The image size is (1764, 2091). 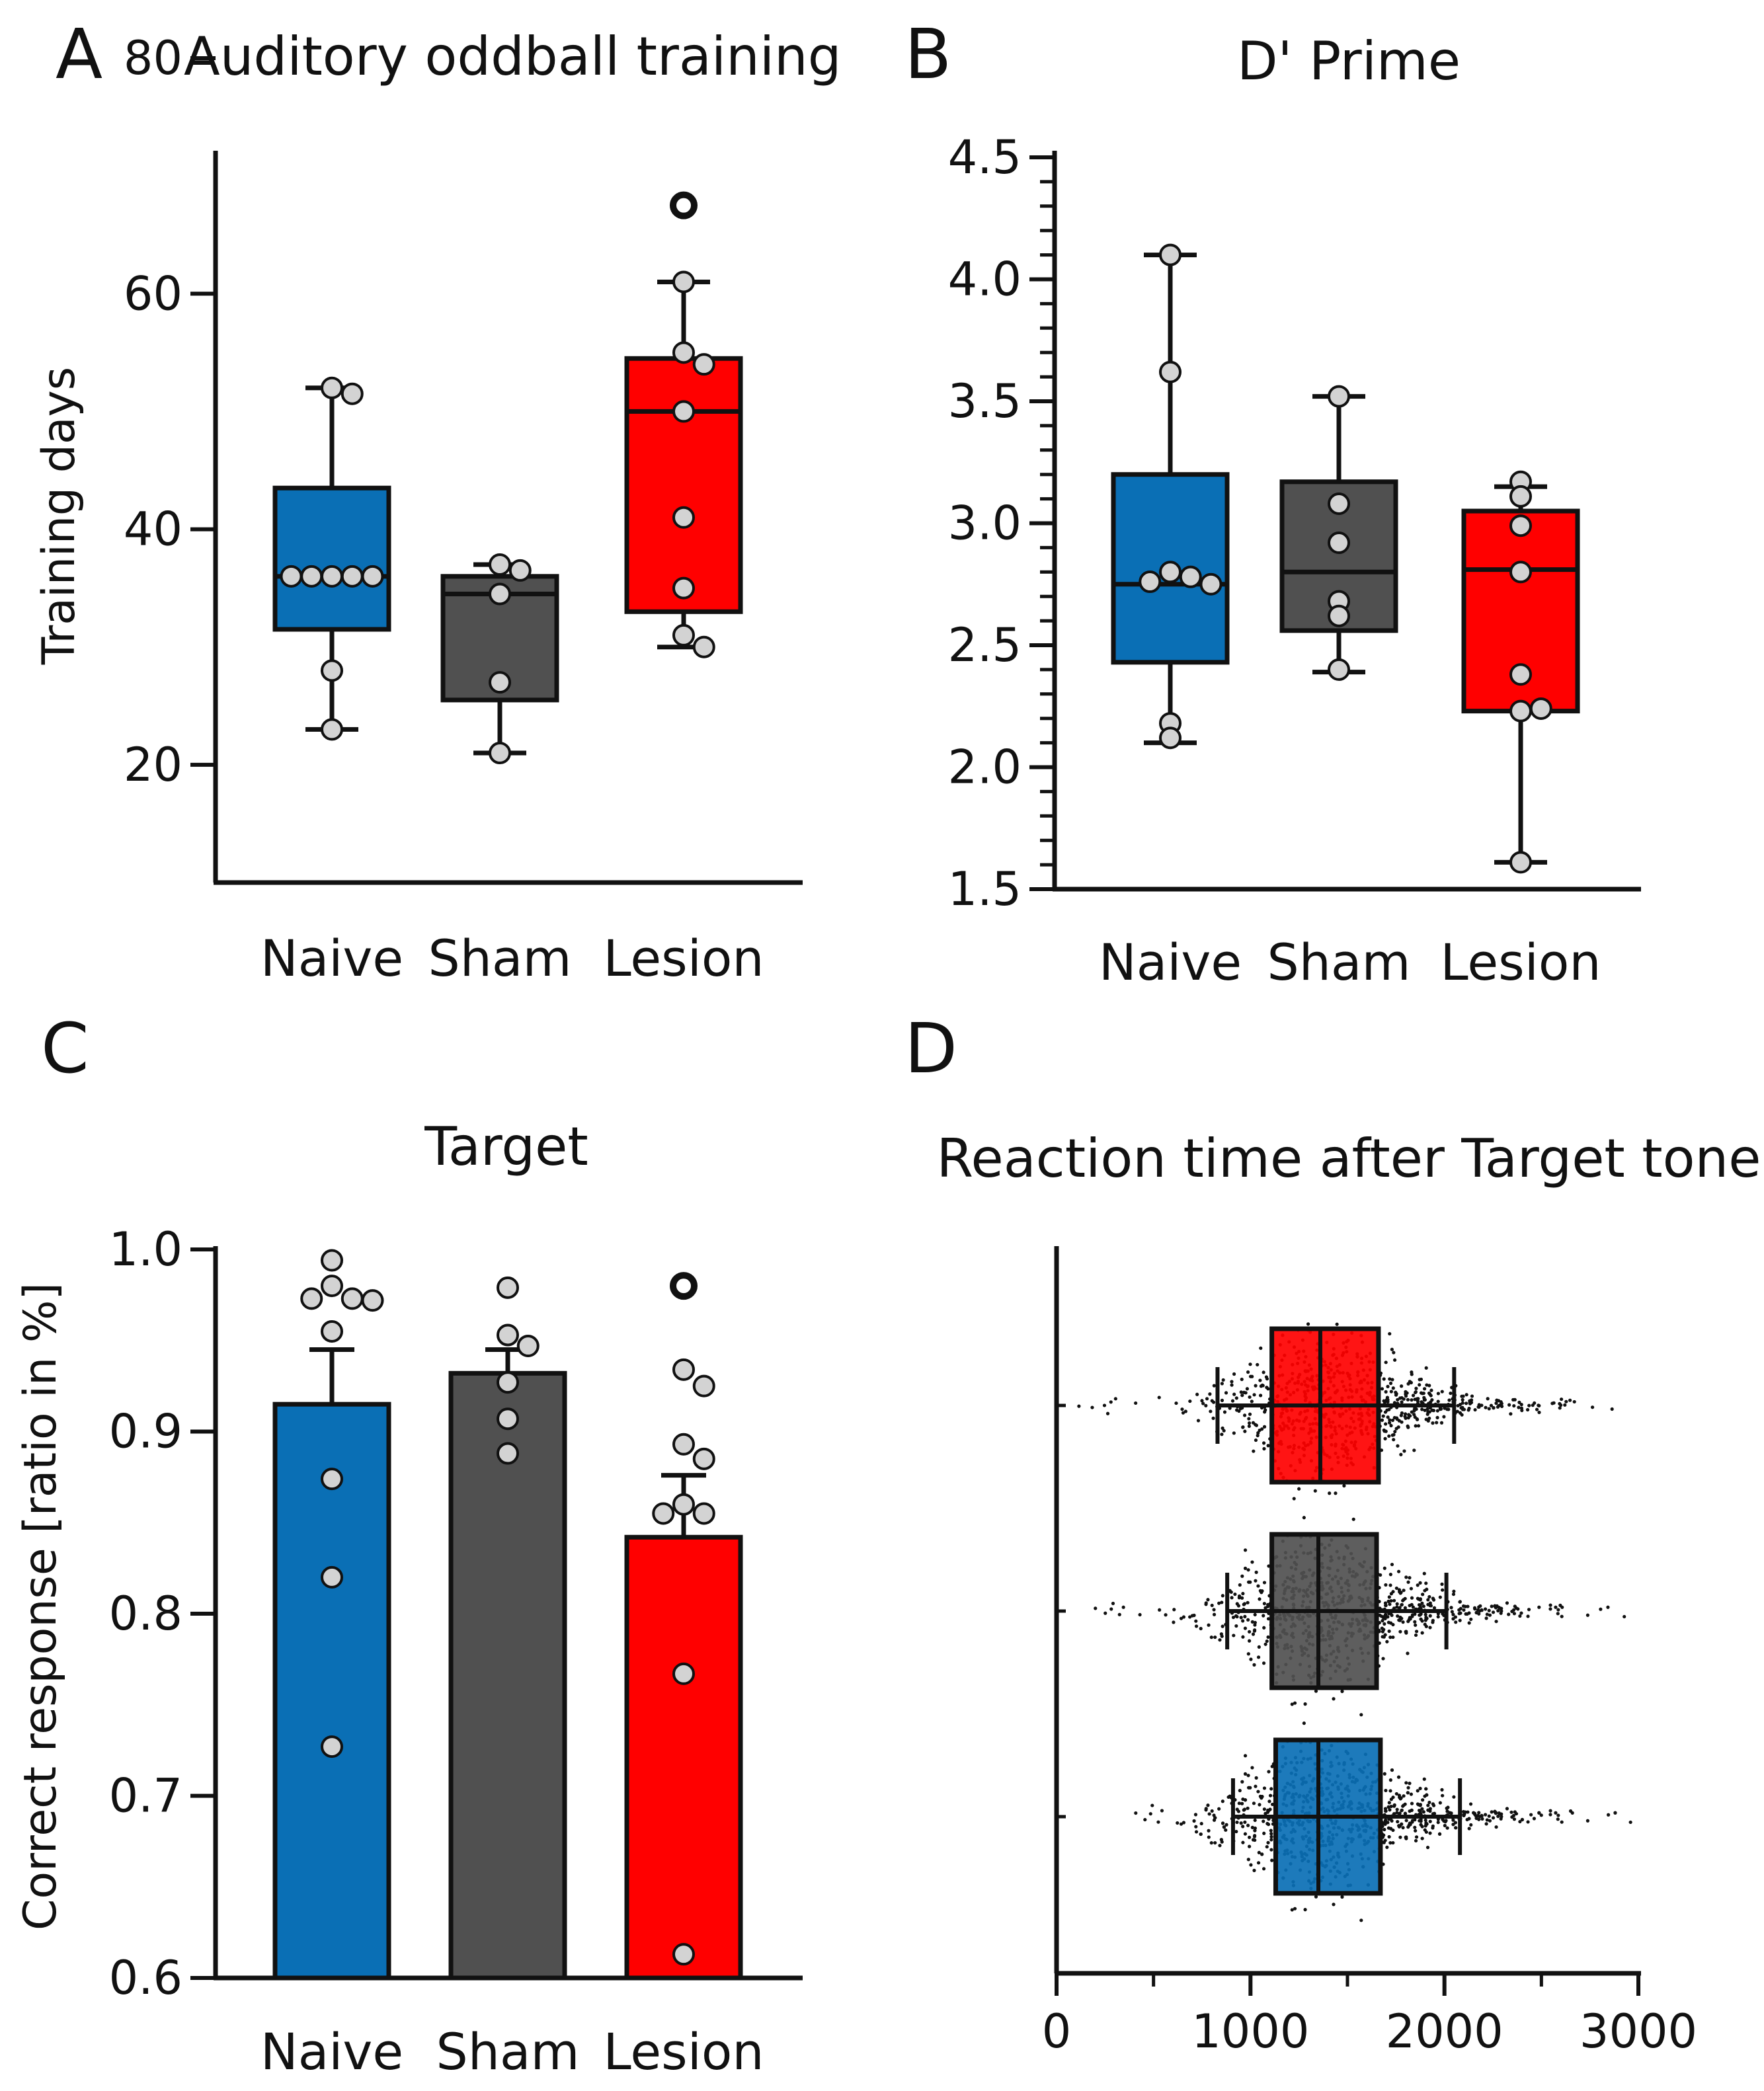 What do you see at coordinates (1349, 61) in the screenshot?
I see `panel-b-title: D' Prime` at bounding box center [1349, 61].